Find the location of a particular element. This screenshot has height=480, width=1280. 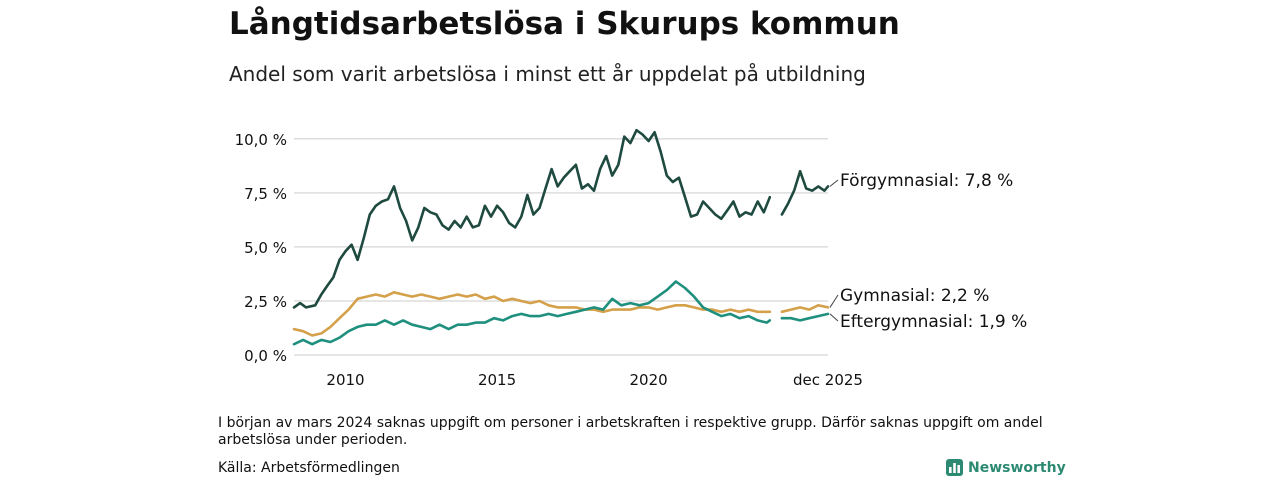

y-tick-label: 10,0 % is located at coordinates (261, 140).